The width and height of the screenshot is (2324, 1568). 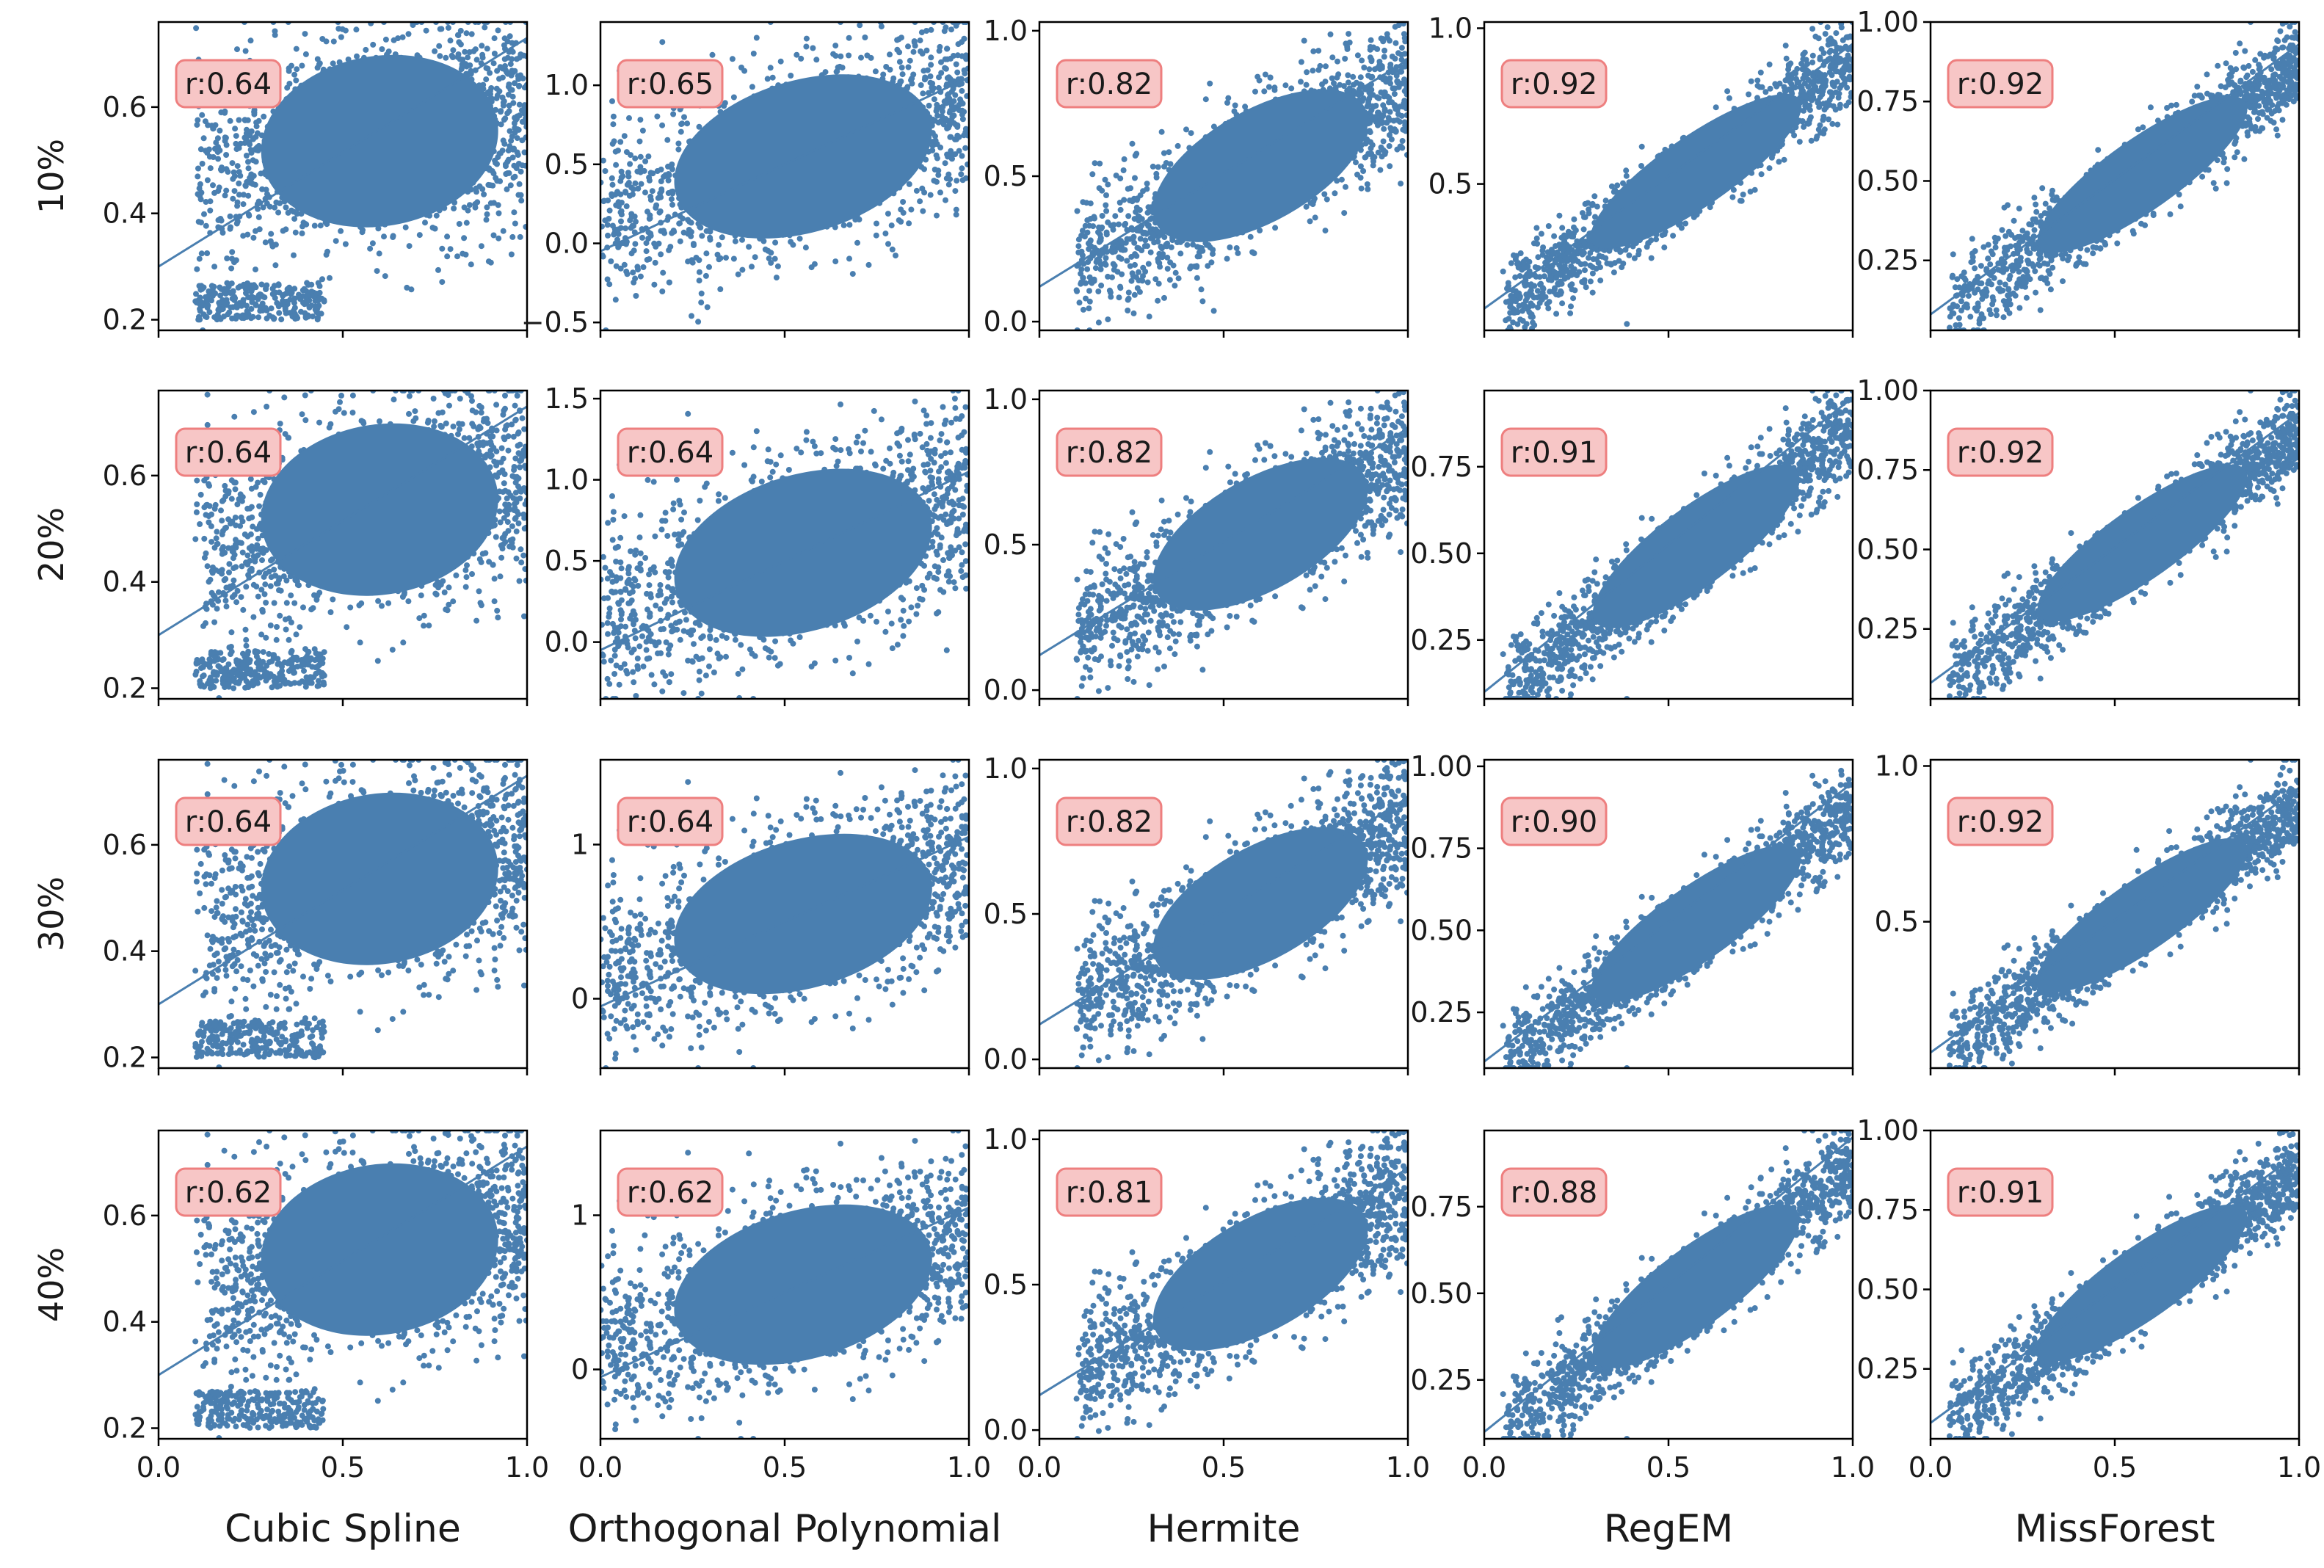 I want to click on scatter-points, so click(x=343, y=176).